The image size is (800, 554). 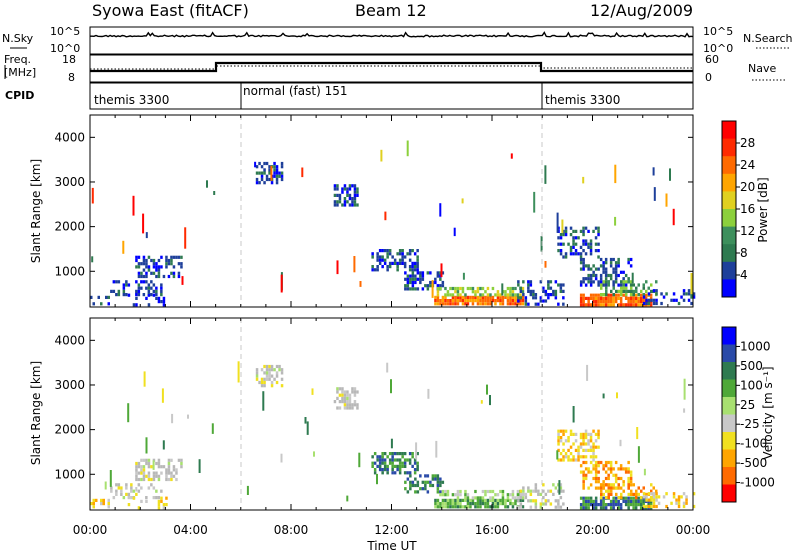 What do you see at coordinates (20, 72) in the screenshot?
I see `freq-unit-label: [MHz]` at bounding box center [20, 72].